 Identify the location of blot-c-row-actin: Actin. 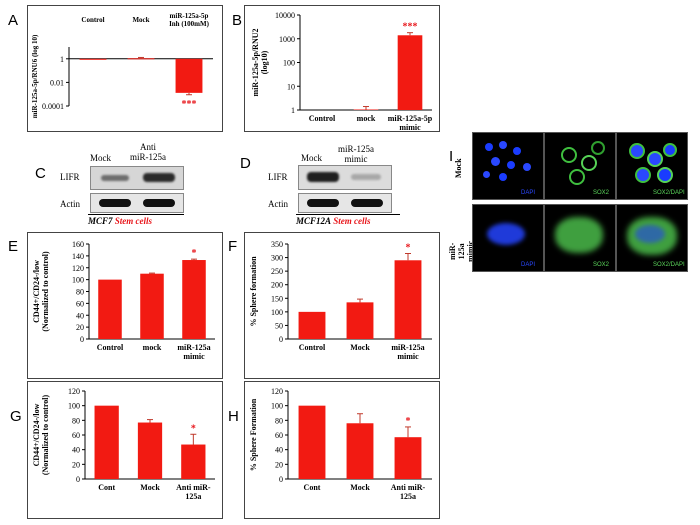
(70, 204).